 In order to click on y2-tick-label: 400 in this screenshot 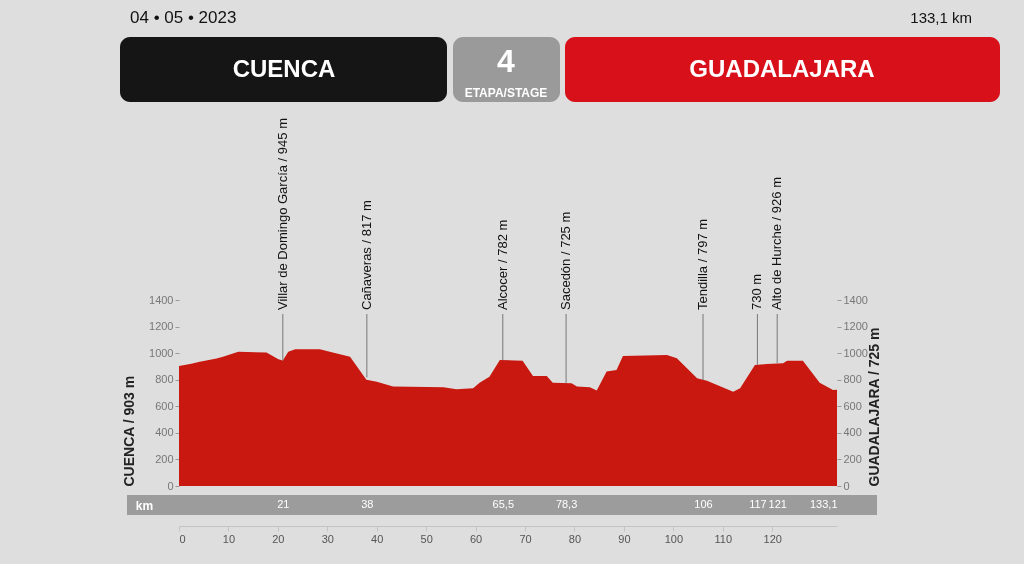, I will do `click(852, 432)`.